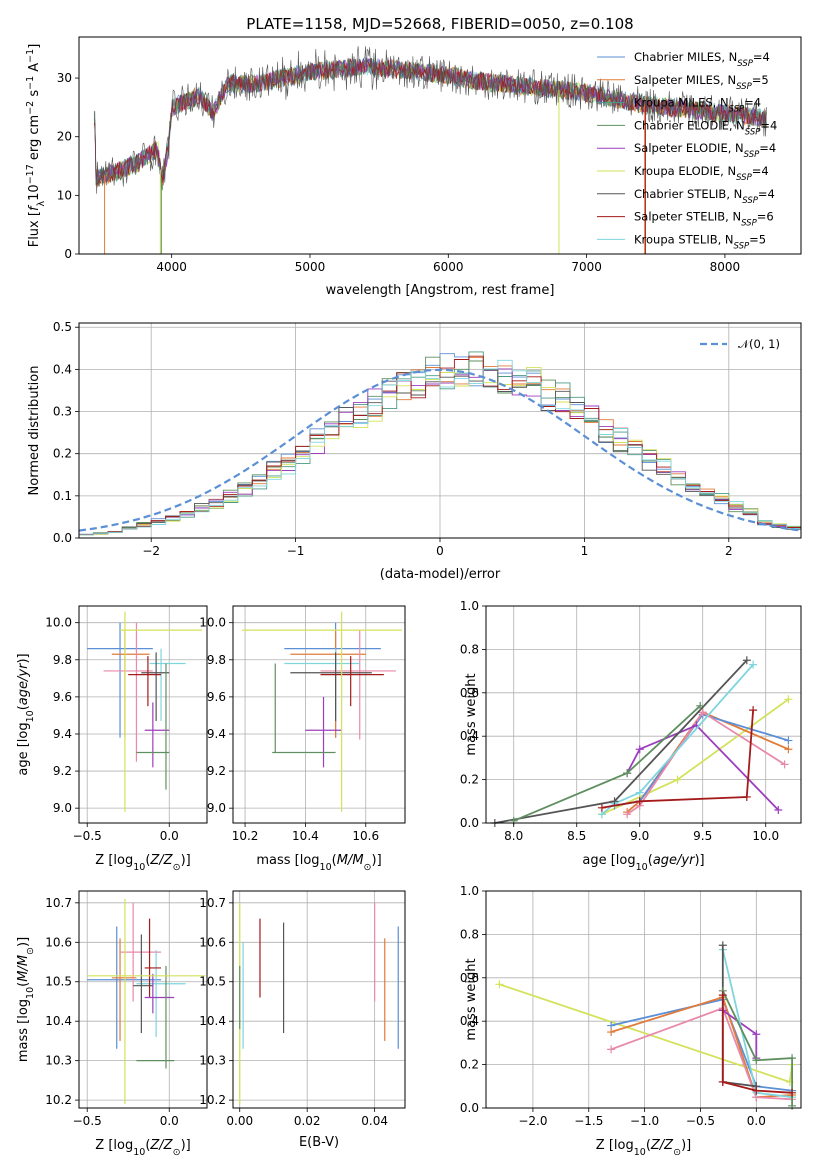 This screenshot has height=1170, width=819. Describe the element at coordinates (701, 173) in the screenshot. I see `legend-label: Kroupa ELODIE, NSSP=4` at that location.